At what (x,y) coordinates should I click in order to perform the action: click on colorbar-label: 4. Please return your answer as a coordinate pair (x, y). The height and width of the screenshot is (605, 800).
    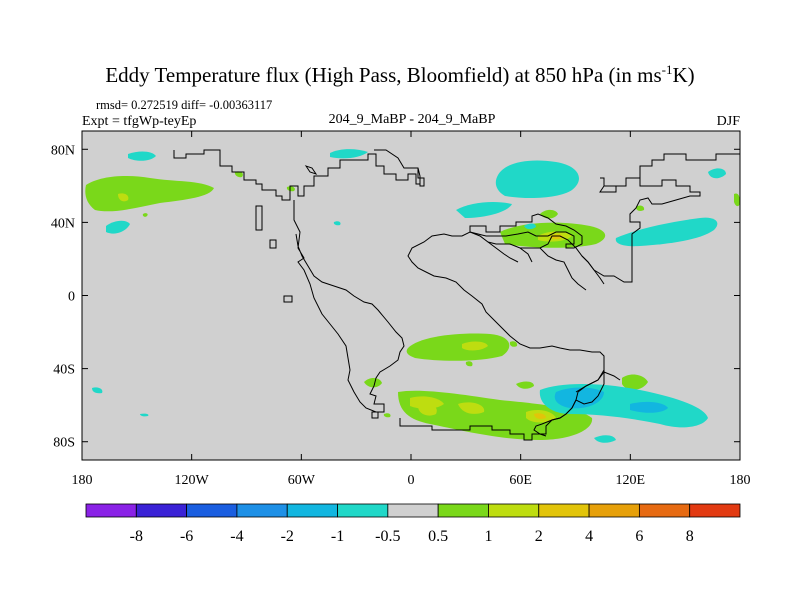
    Looking at the image, I should click on (589, 536).